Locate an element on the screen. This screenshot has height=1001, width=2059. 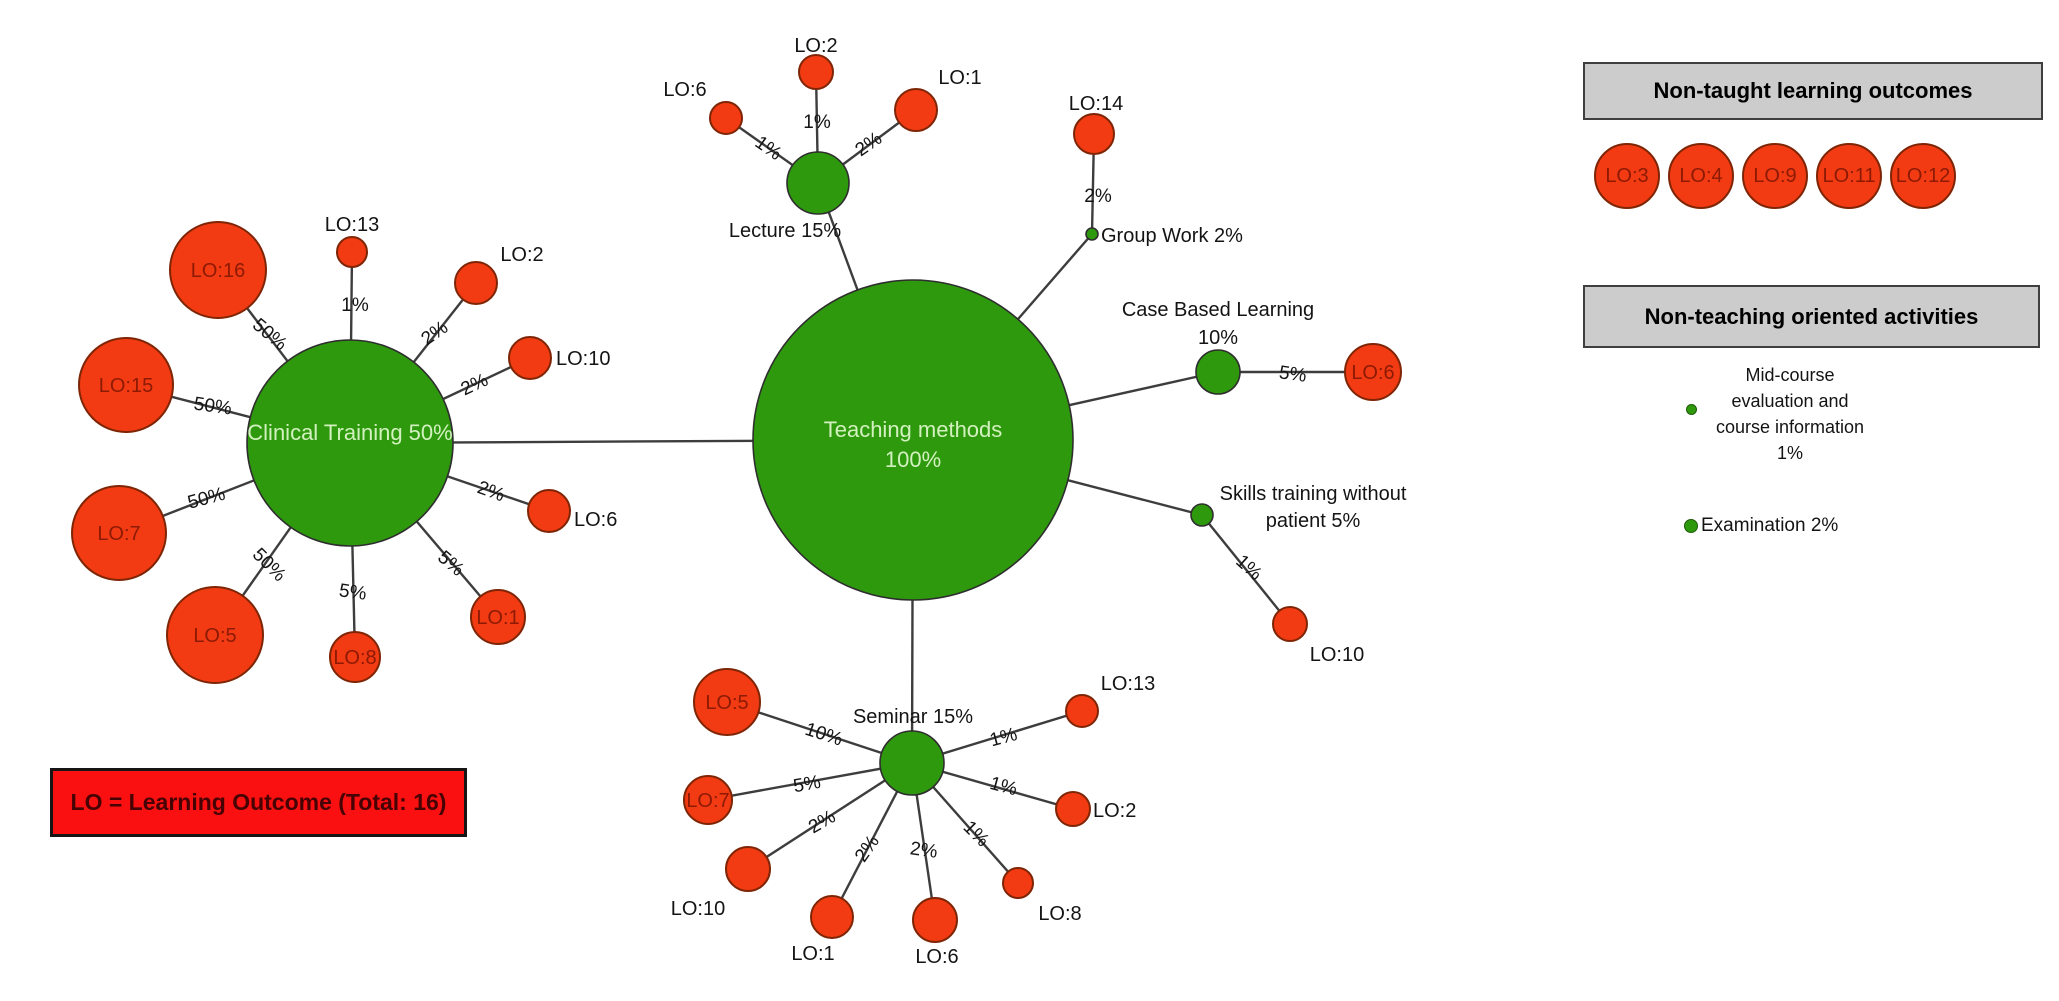
pct-label-lecture-lo-6: 1% is located at coordinates (768, 148).